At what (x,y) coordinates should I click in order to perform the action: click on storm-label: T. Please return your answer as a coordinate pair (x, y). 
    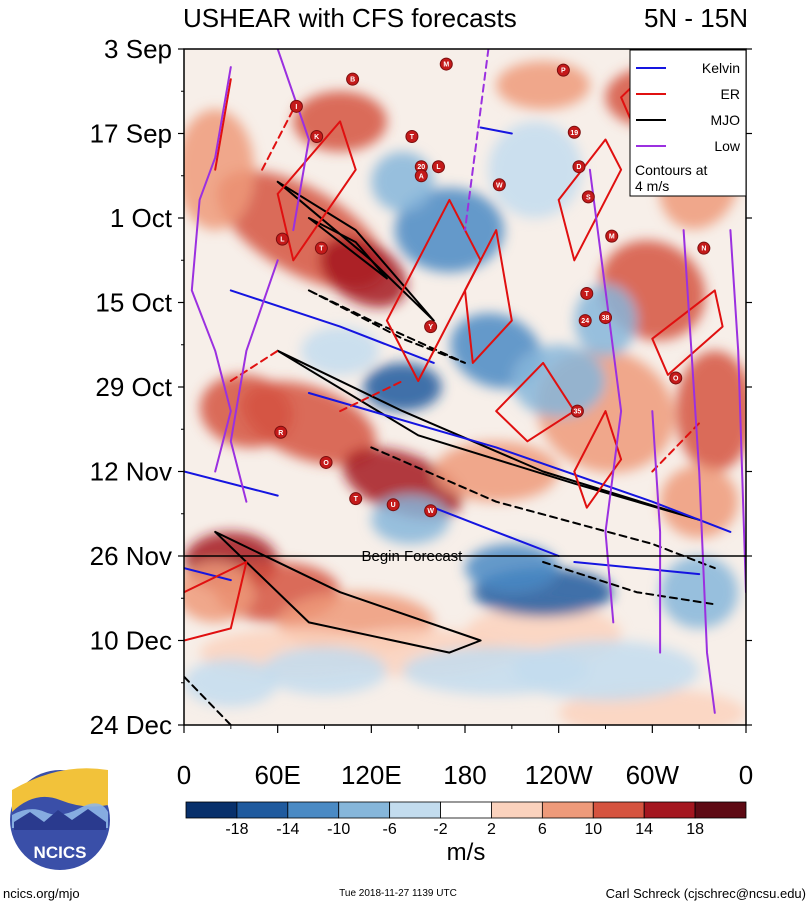
    Looking at the image, I should click on (587, 294).